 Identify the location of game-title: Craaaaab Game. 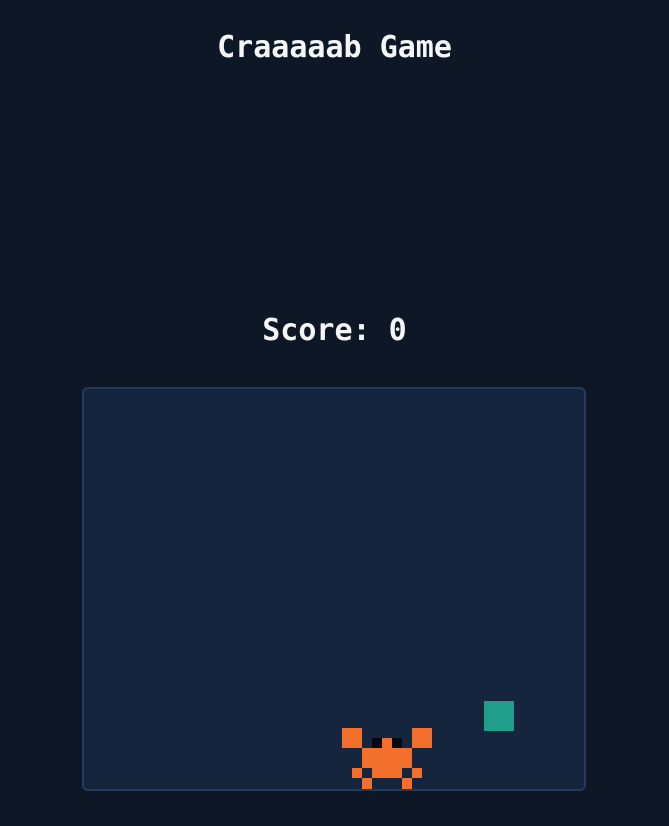
(334, 47).